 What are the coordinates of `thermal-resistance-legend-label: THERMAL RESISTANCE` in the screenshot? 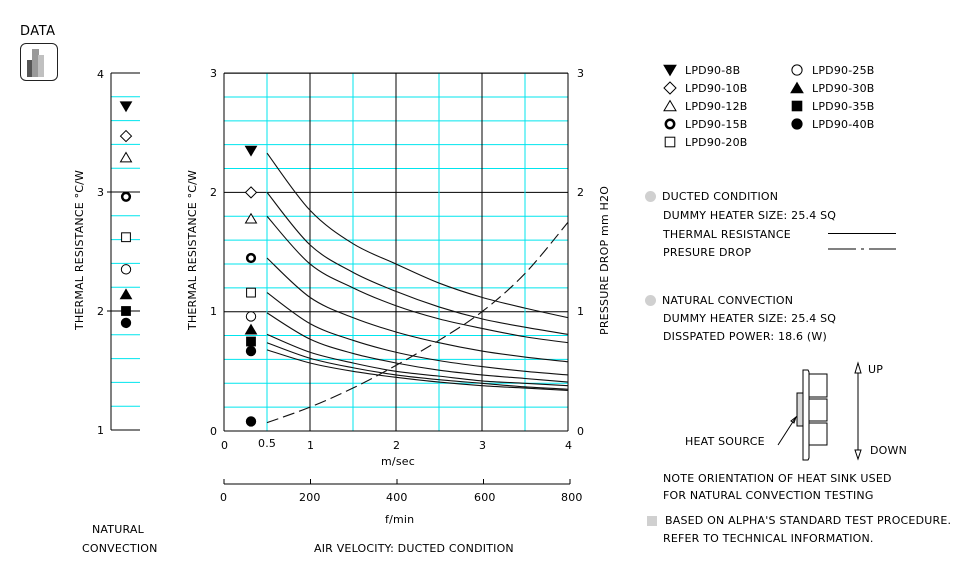 It's located at (727, 234).